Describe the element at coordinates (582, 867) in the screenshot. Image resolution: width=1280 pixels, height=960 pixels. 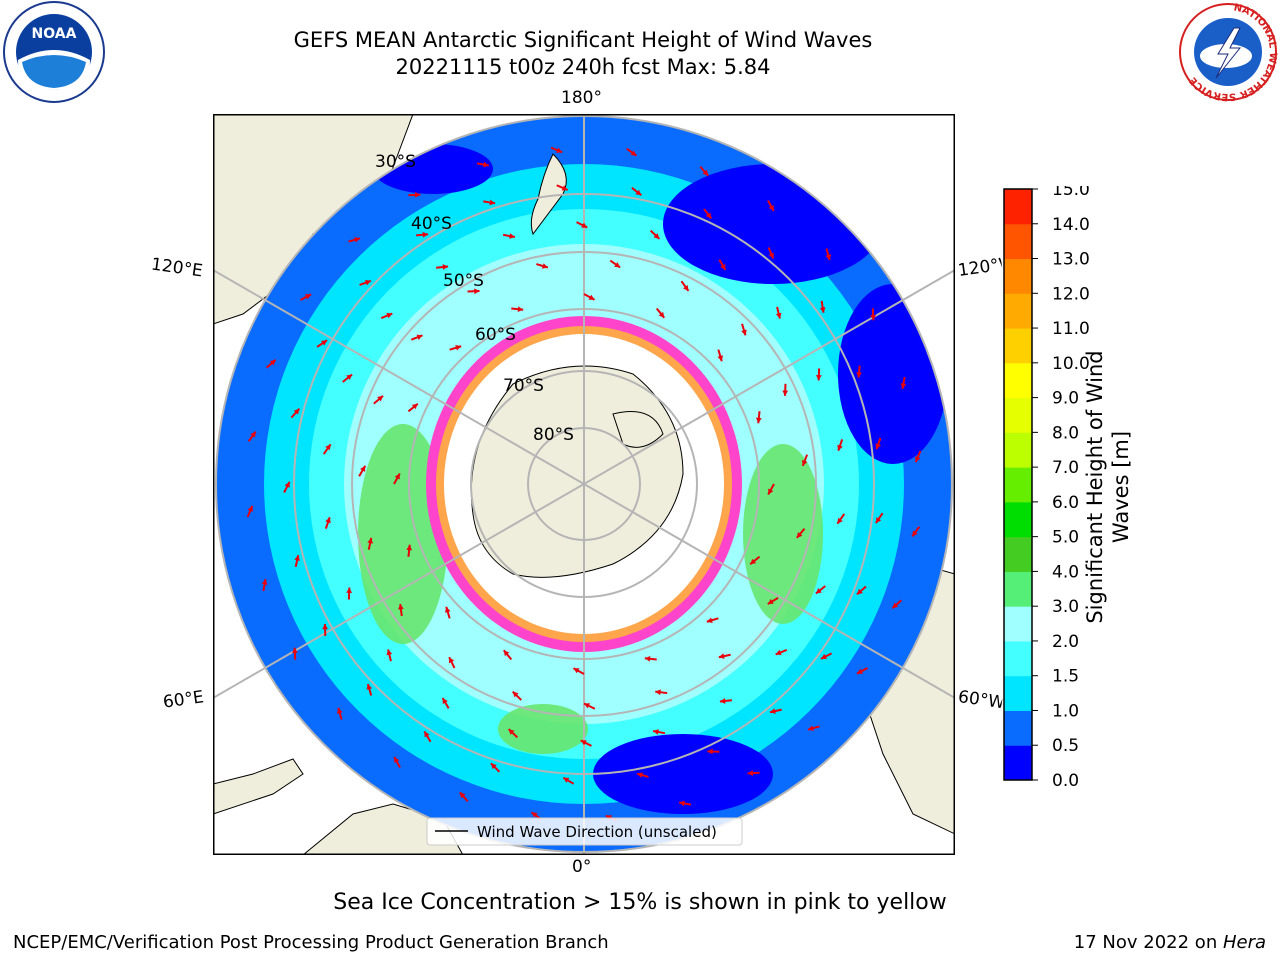
I see `lon-label-0: 0°` at that location.